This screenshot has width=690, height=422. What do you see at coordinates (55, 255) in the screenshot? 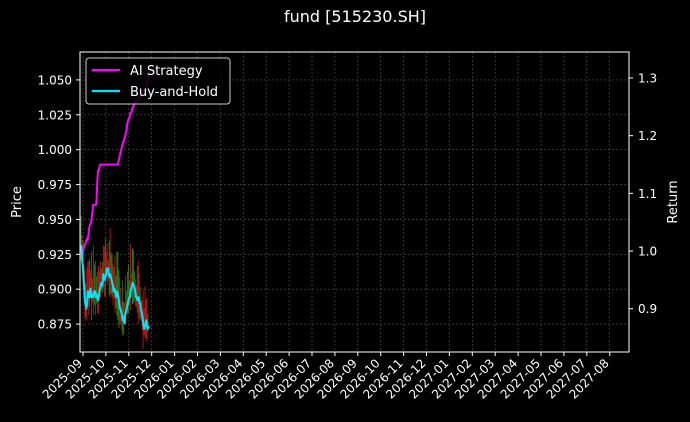
I see `left-tick-label: 0.925` at bounding box center [55, 255].